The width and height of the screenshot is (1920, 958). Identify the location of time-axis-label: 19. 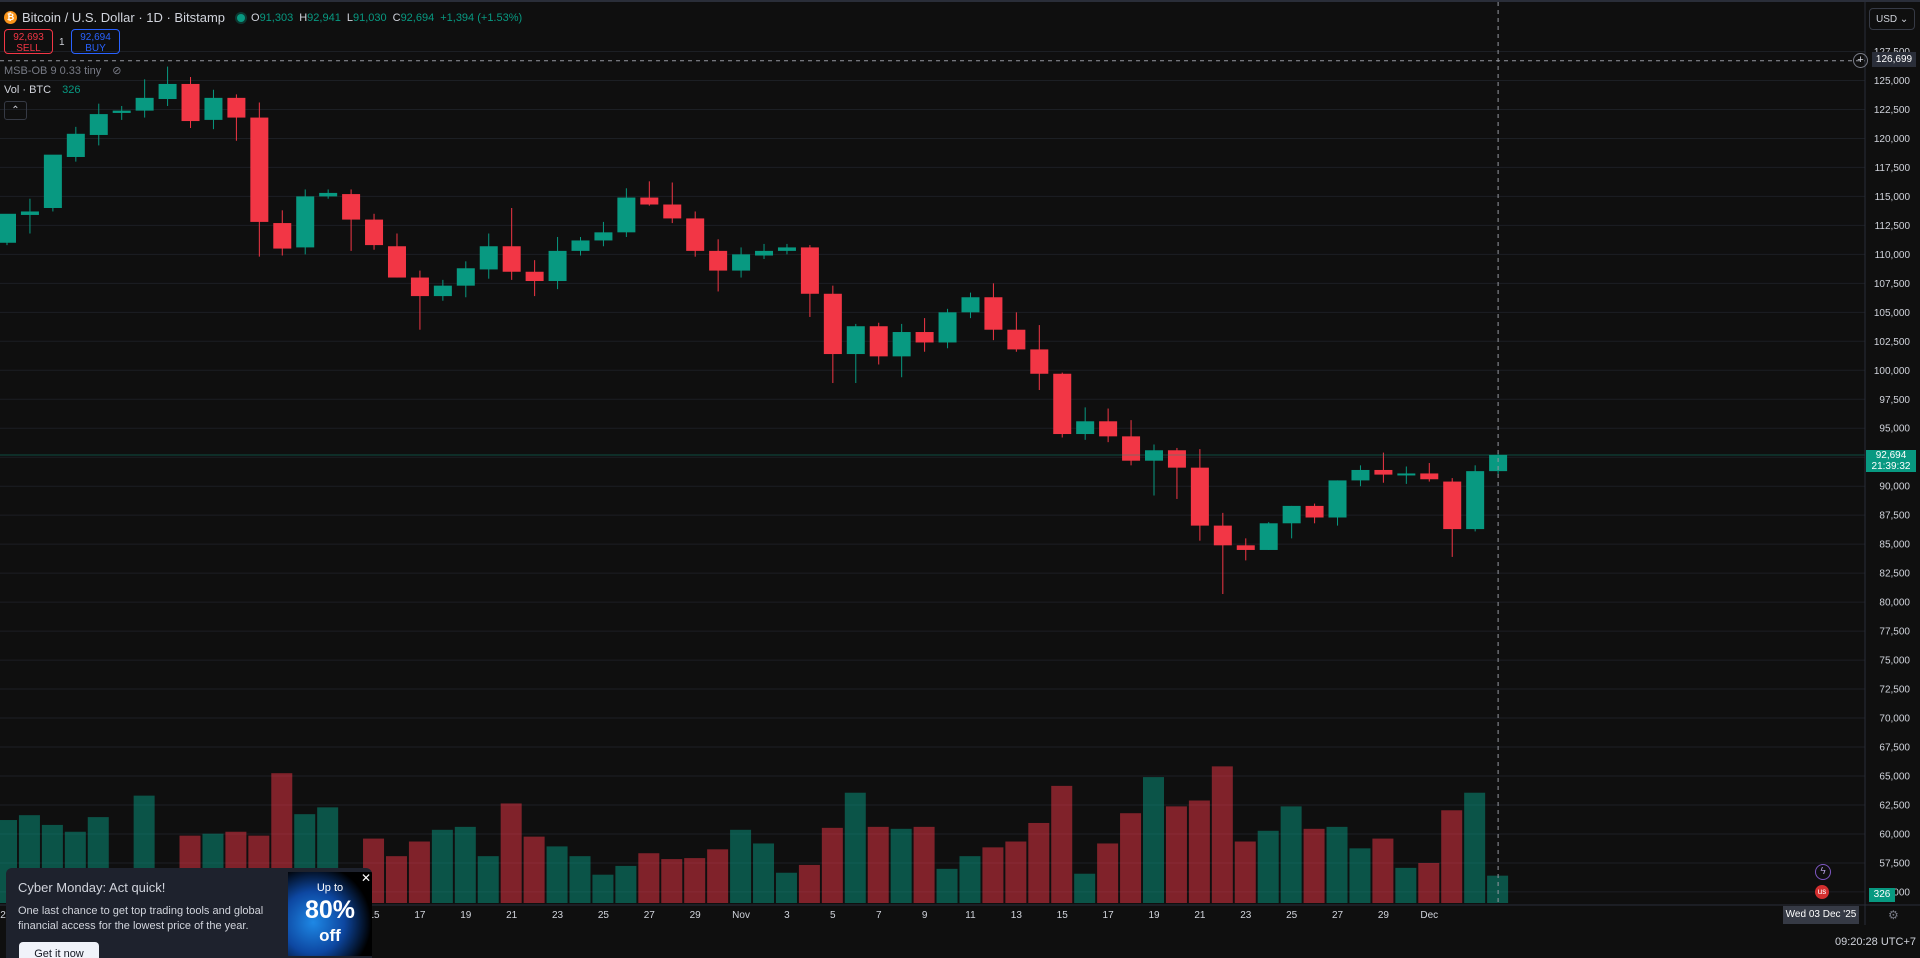
(1154, 915).